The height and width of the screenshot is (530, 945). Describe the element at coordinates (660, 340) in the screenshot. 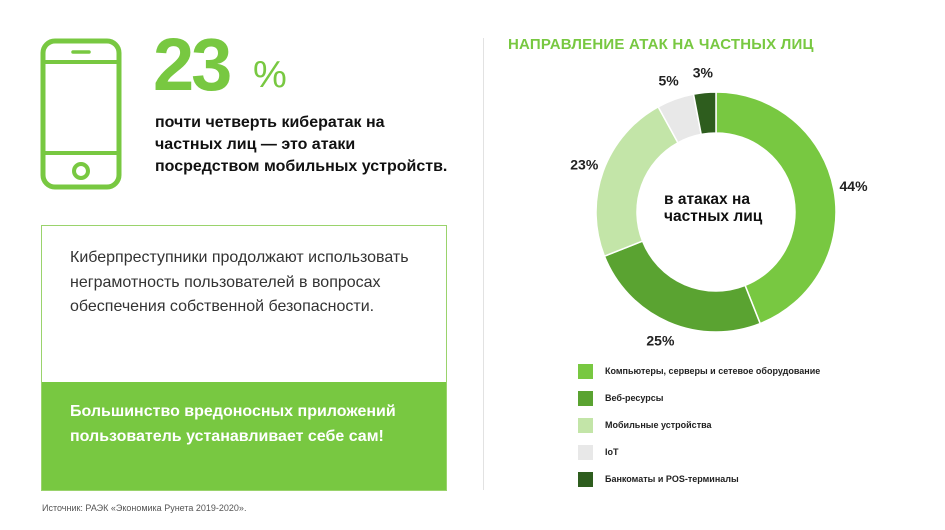

I see `slice-value-label-1: 25%` at that location.